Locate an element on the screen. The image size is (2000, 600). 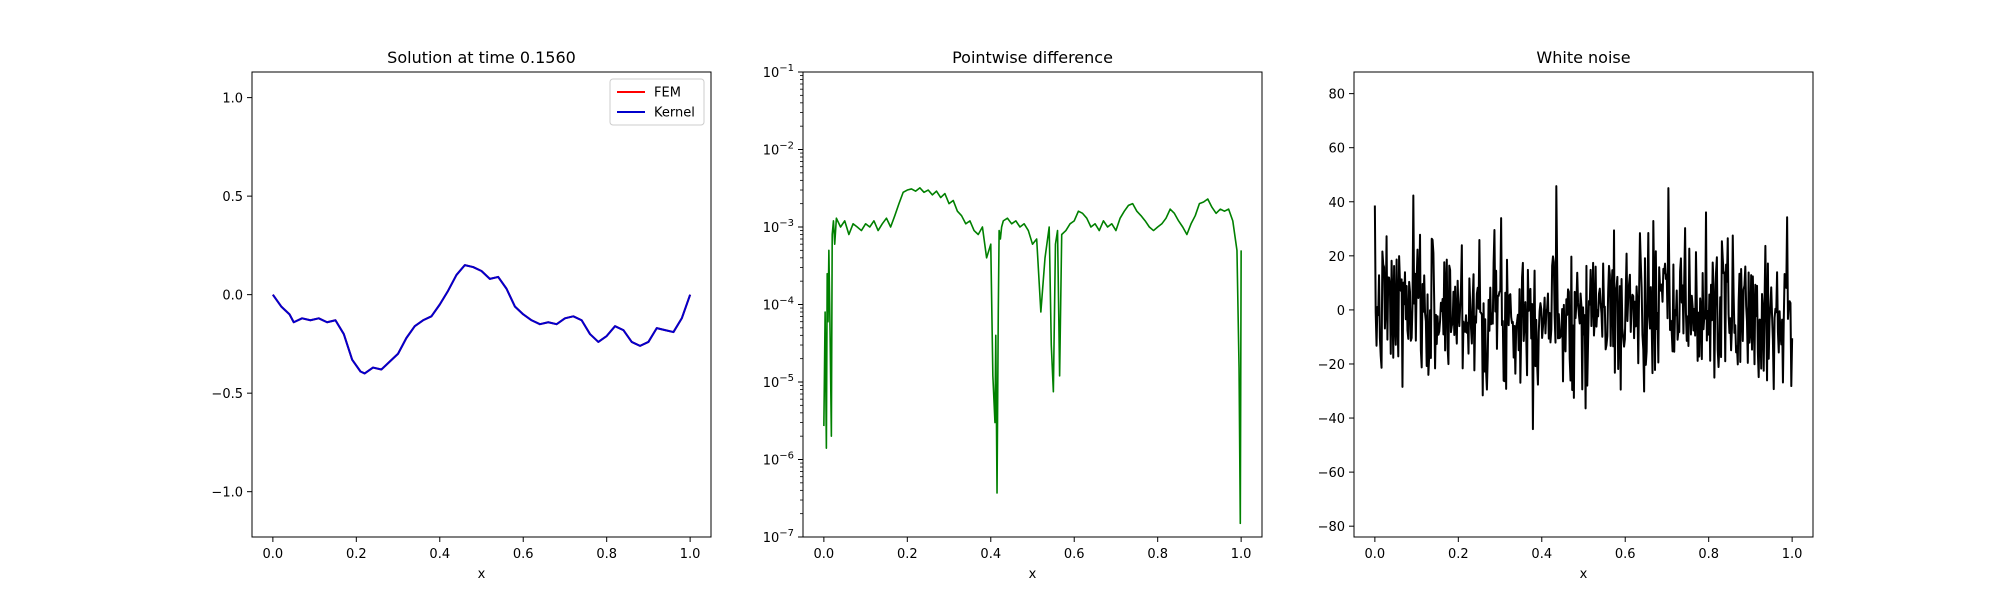
y-tick-label: 20 is located at coordinates (1336, 257).